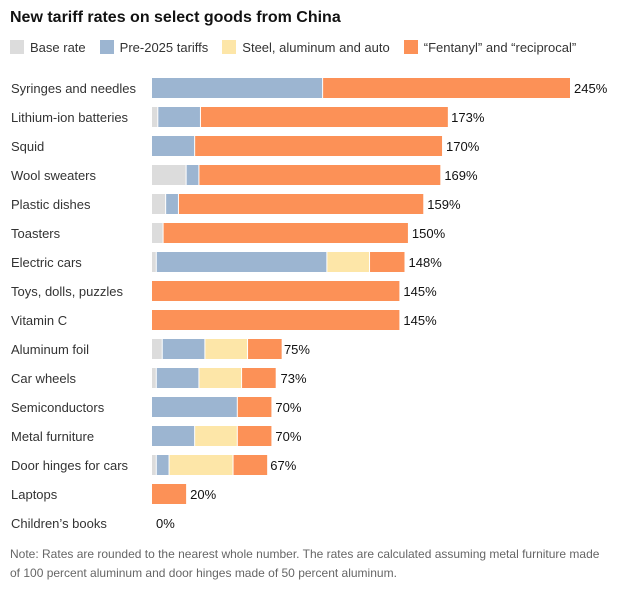 This screenshot has height=598, width=633. I want to click on value-label: 173%, so click(468, 117).